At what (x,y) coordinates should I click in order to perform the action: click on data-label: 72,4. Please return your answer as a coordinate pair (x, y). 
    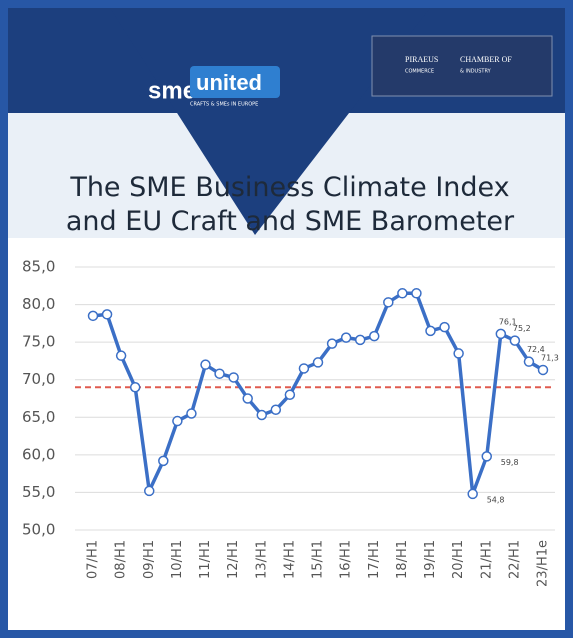
    Looking at the image, I should click on (536, 349).